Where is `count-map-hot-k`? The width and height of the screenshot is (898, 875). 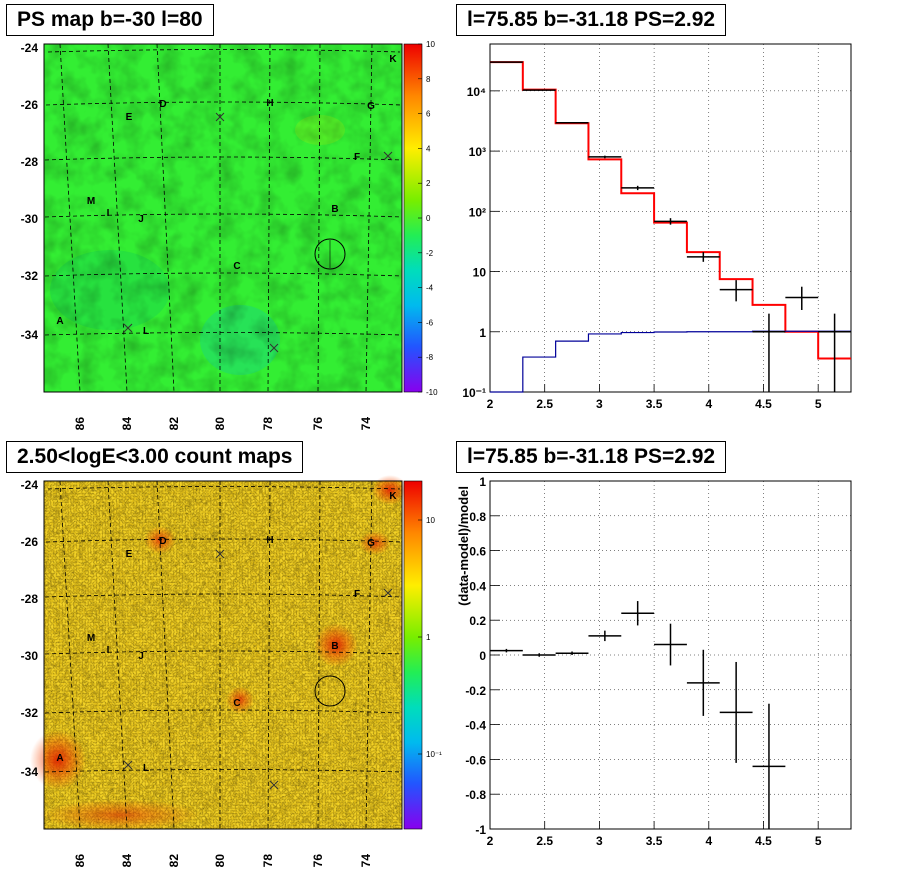 count-map-hot-k is located at coordinates (390, 490).